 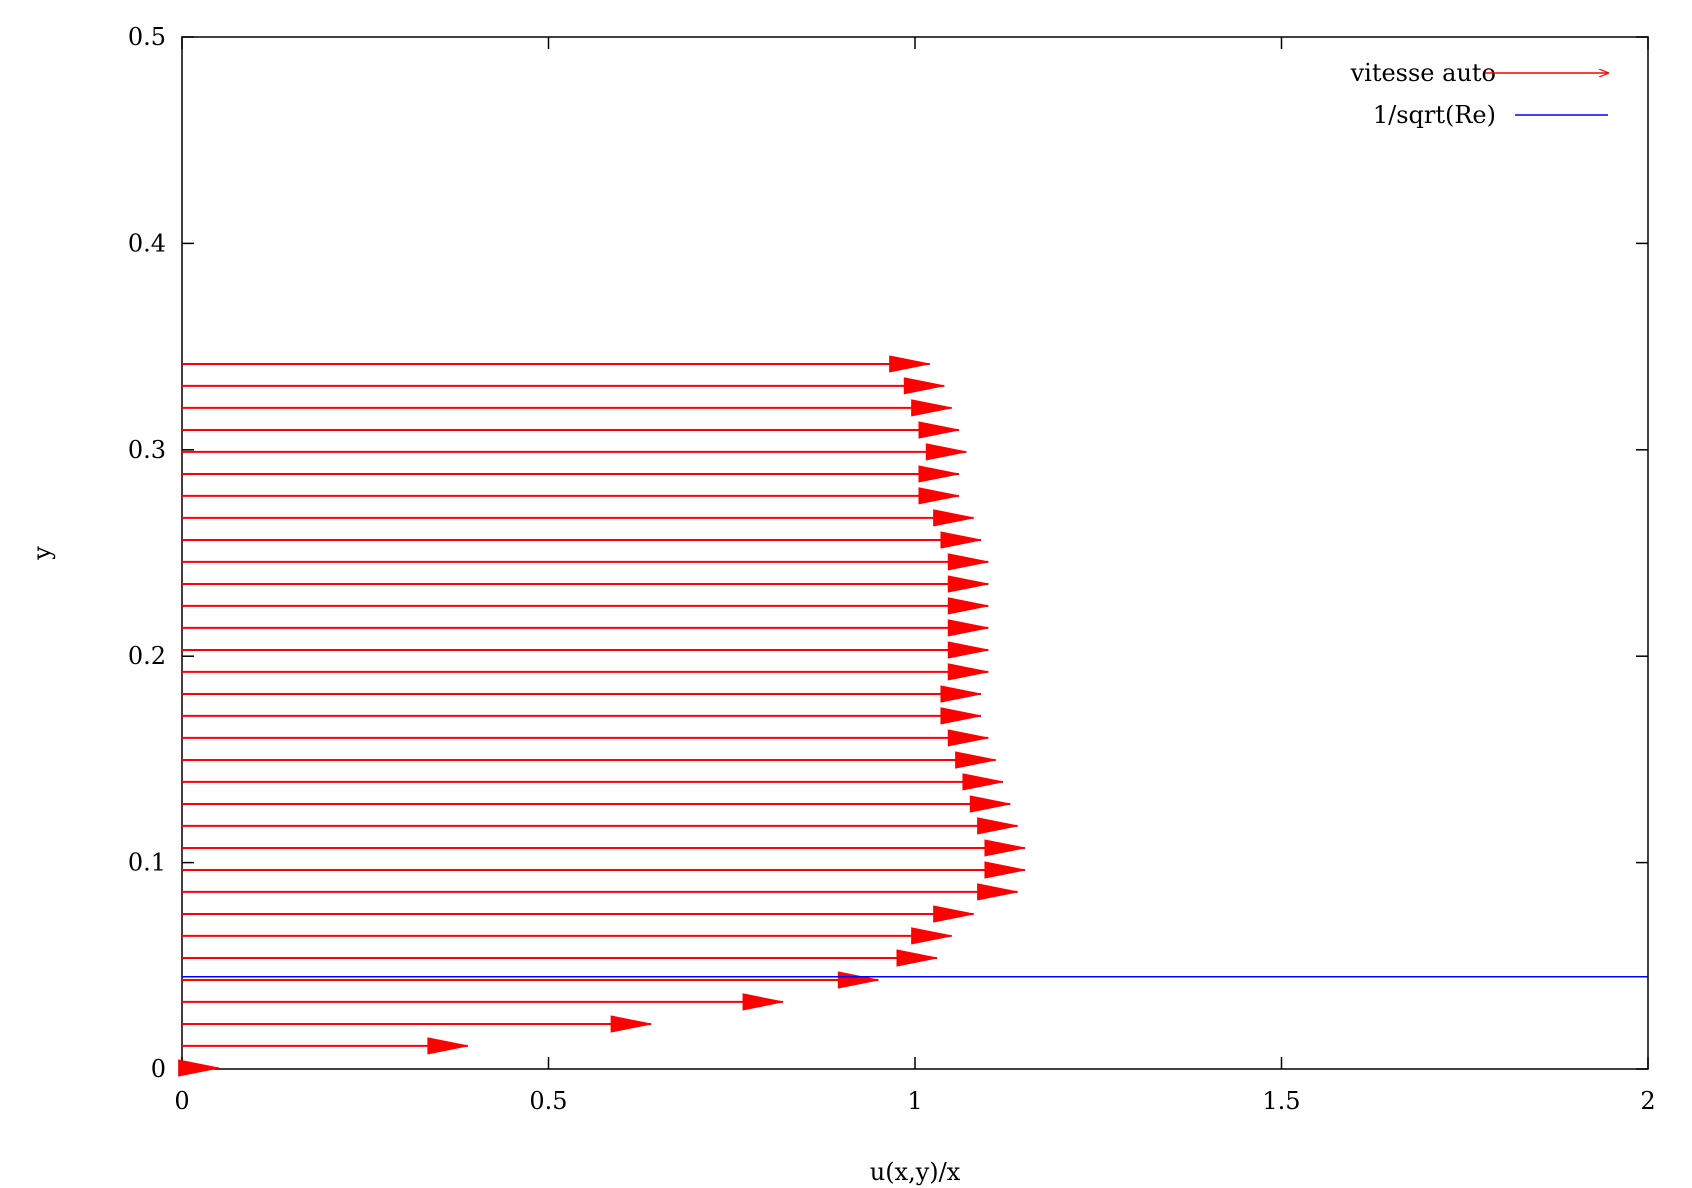 I want to click on y-tick-label: 0.1, so click(x=147, y=863).